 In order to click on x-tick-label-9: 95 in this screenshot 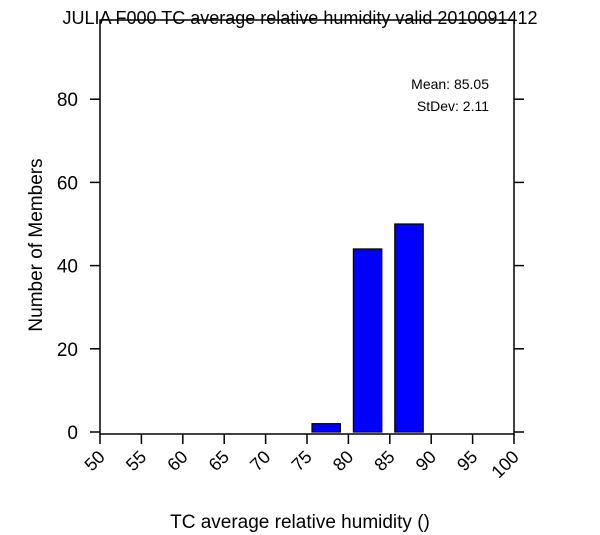, I will do `click(467, 461)`.